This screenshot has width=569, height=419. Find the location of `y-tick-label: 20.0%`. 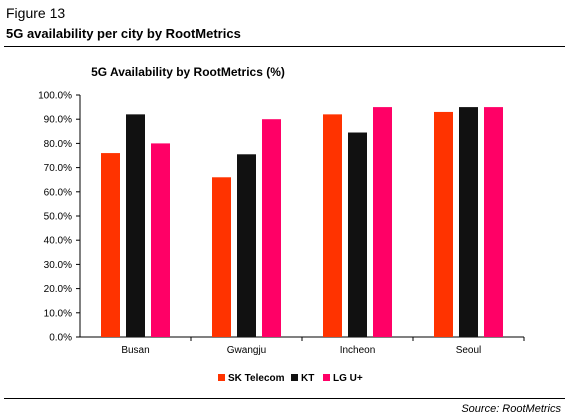

y-tick-label: 20.0% is located at coordinates (58, 289).